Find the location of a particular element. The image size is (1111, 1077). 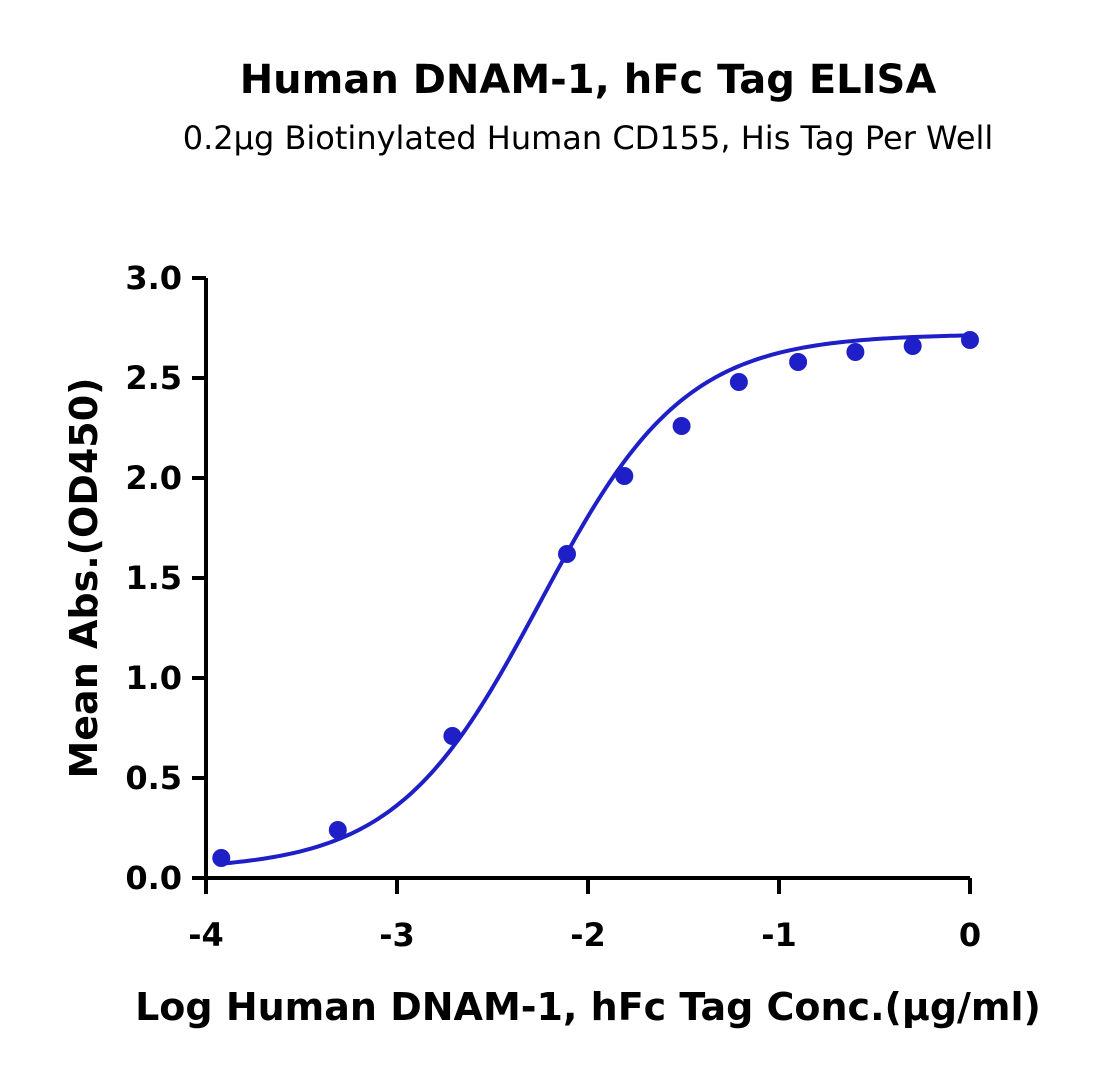

y-tick-label: 3.0 is located at coordinates (153, 278).